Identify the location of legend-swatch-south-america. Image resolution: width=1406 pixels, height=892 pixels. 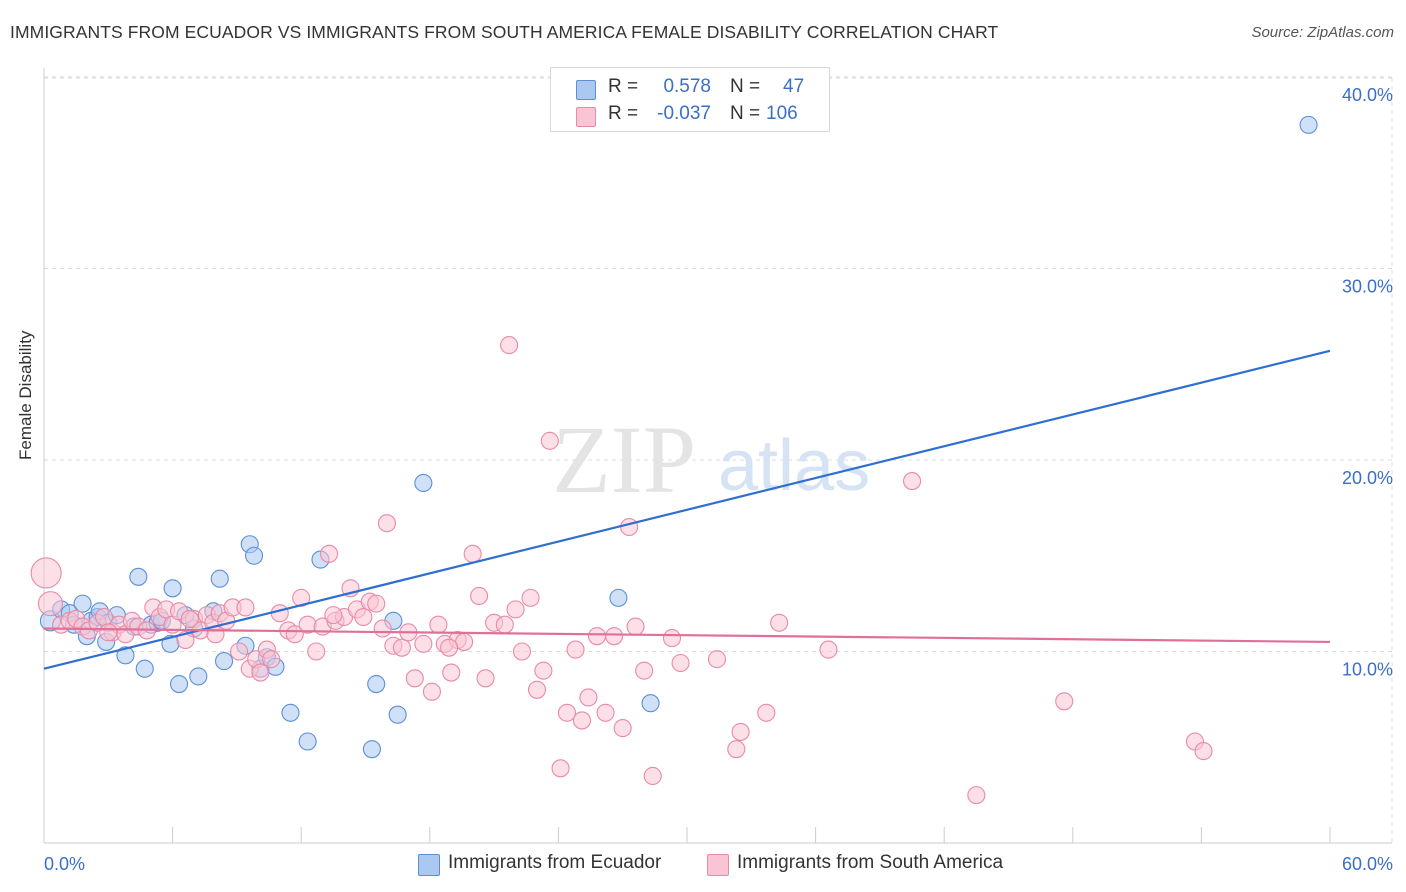
(586, 117).